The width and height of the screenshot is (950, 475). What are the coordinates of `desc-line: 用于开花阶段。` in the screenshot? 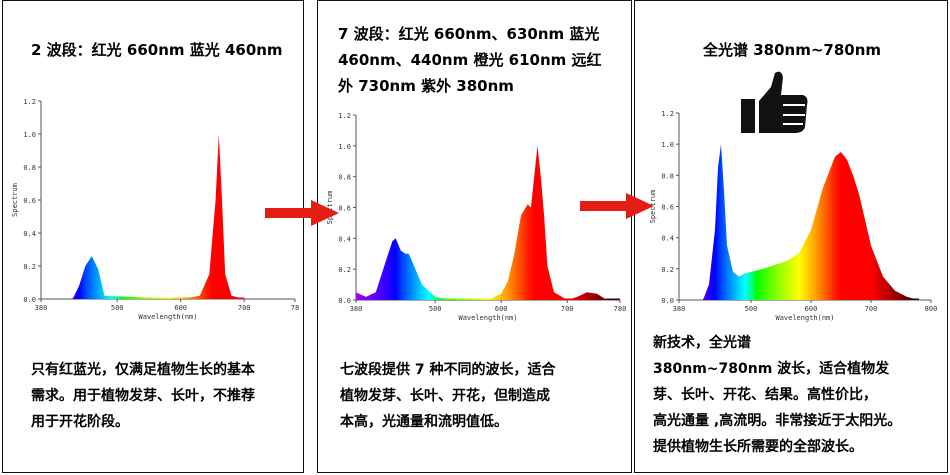 It's located at (80, 422).